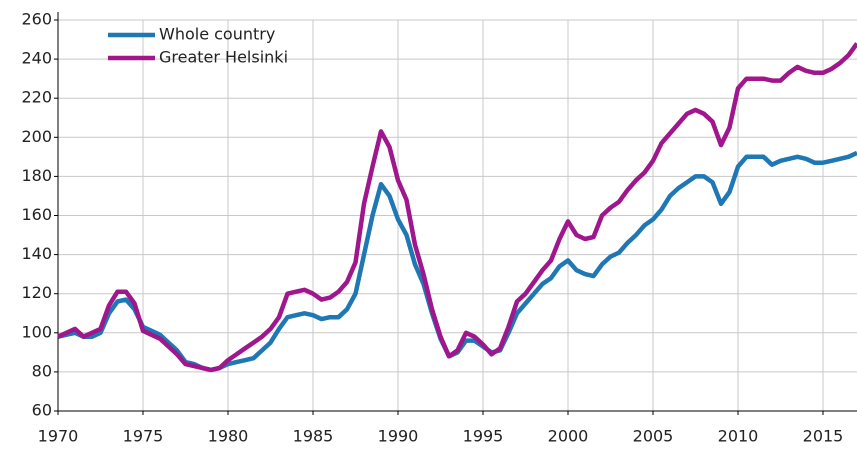 This screenshot has width=857, height=452. I want to click on x-tick-label: 2015, so click(823, 436).